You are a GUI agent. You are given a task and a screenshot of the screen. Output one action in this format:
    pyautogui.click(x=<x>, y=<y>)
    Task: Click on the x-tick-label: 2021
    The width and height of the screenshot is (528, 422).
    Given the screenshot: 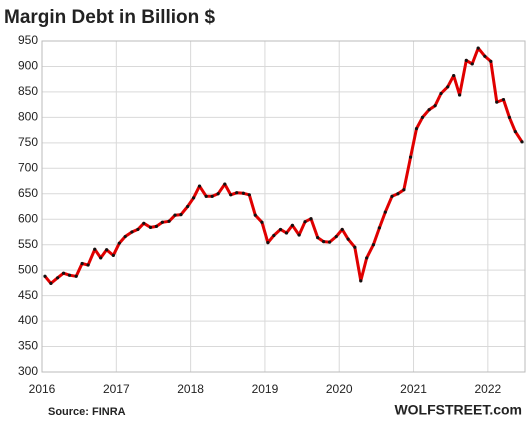 What is the action you would take?
    pyautogui.click(x=413, y=389)
    